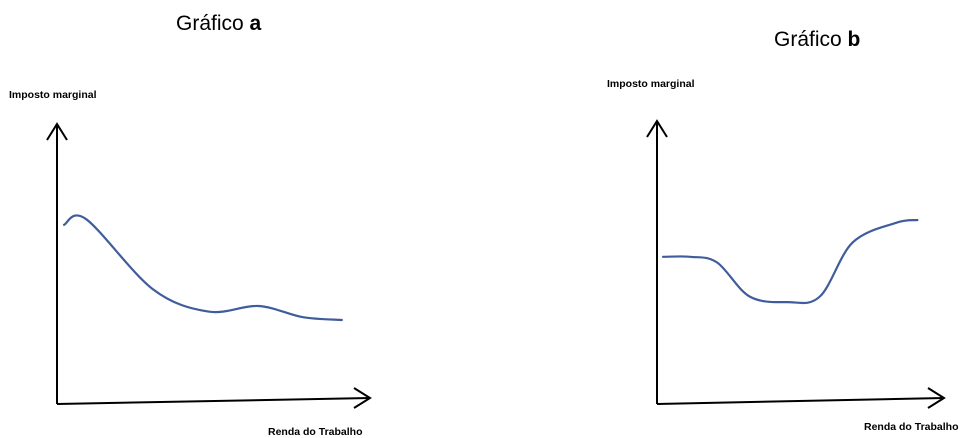  I want to click on chart-b-x-axis, so click(800, 401).